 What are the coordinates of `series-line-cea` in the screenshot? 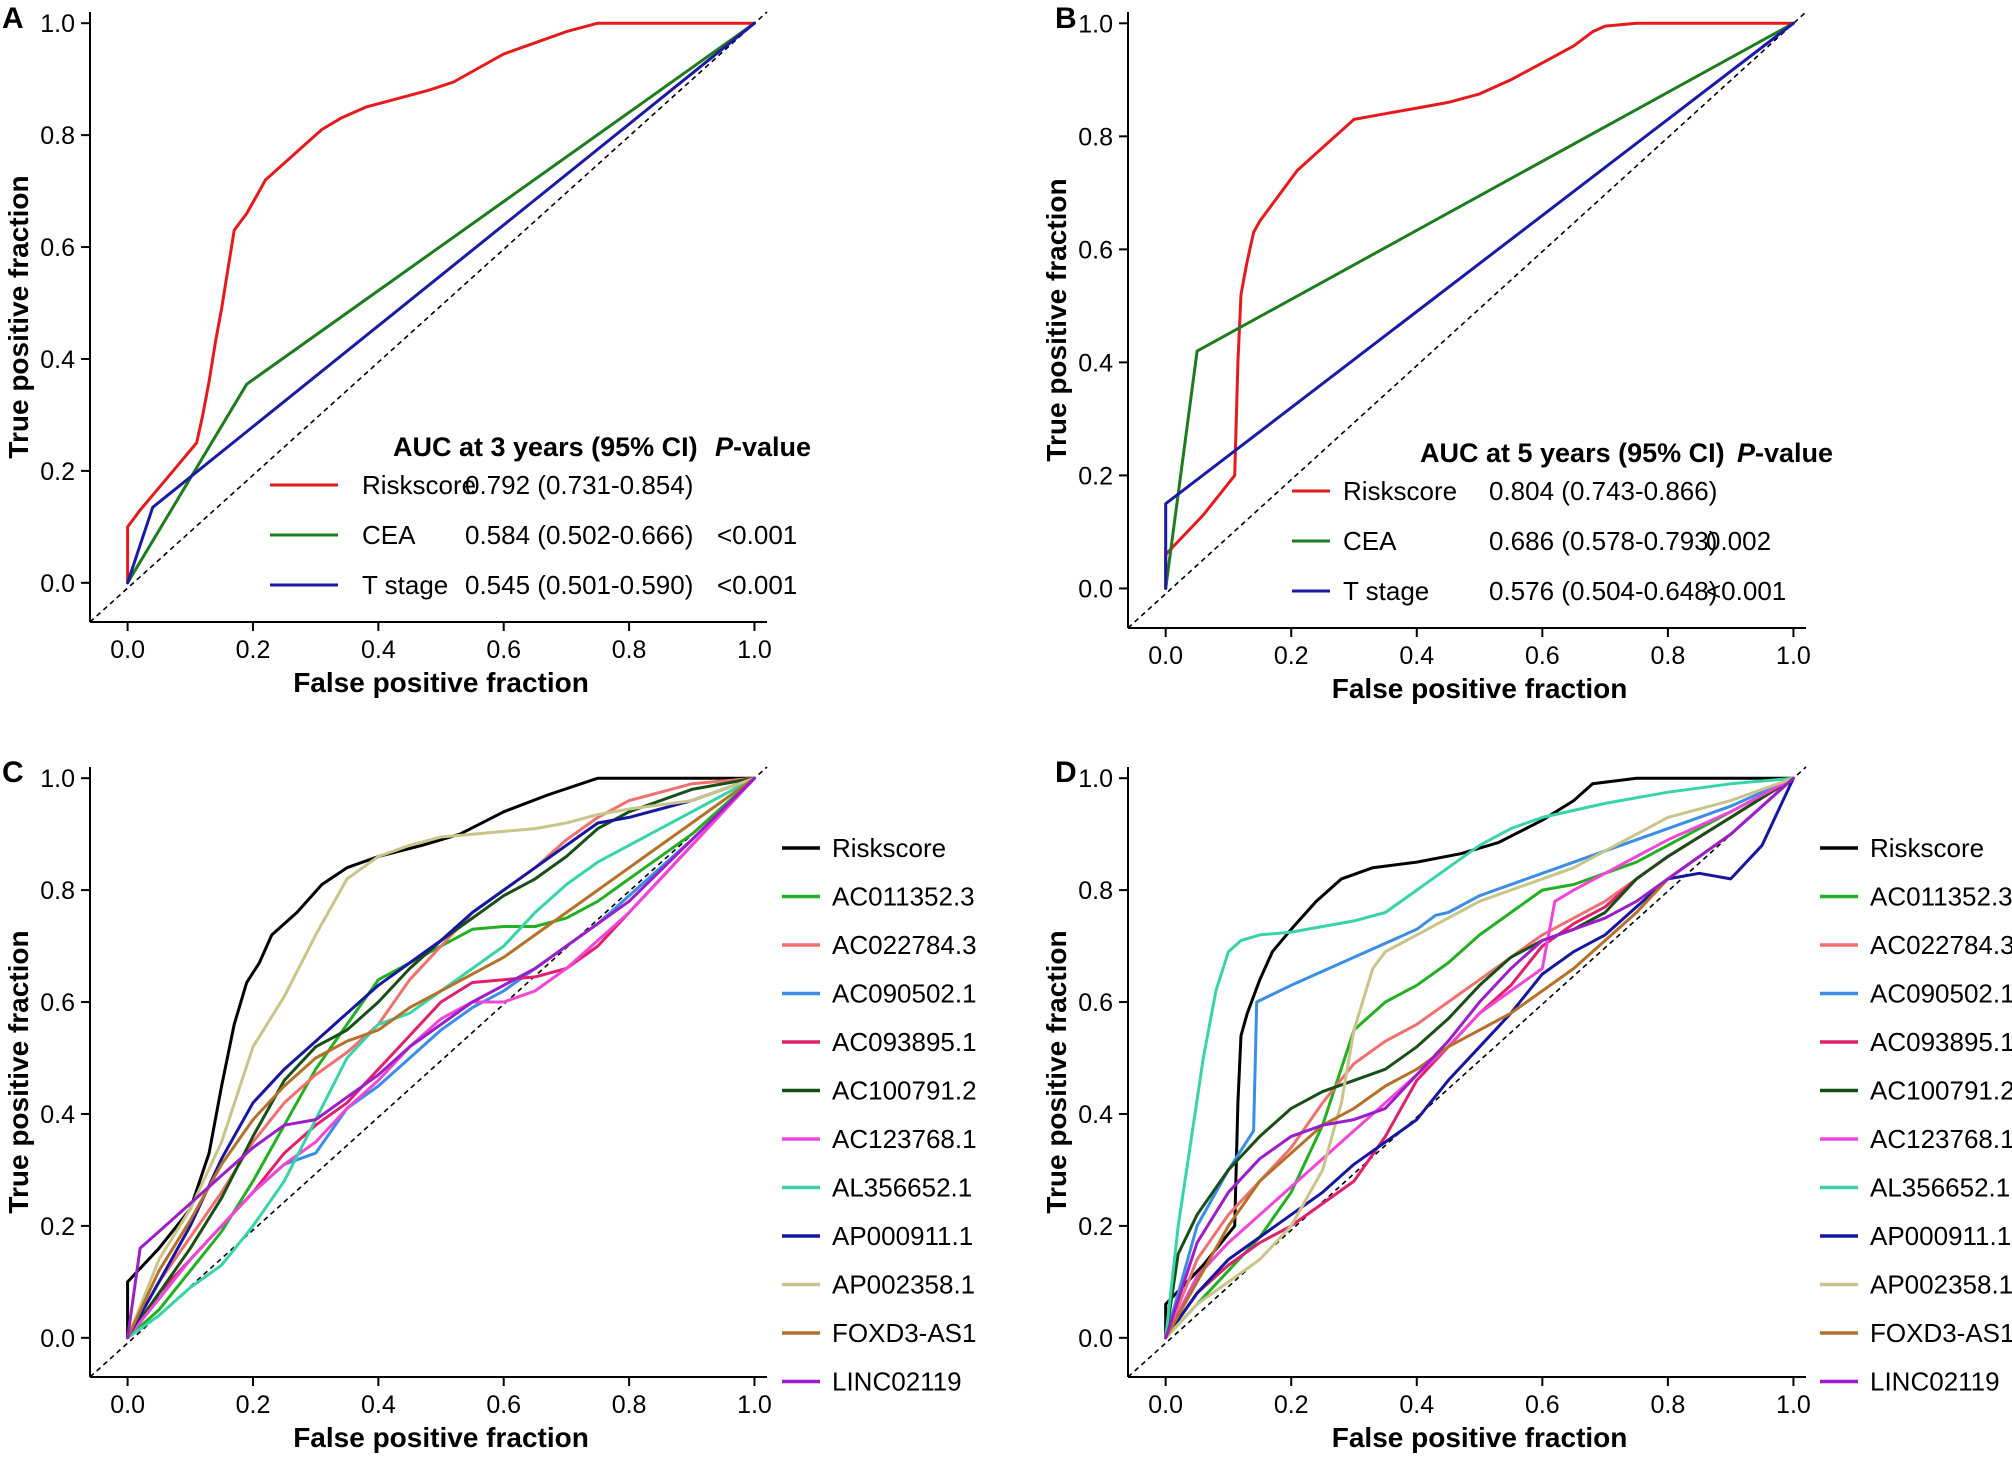 It's located at (1479, 305).